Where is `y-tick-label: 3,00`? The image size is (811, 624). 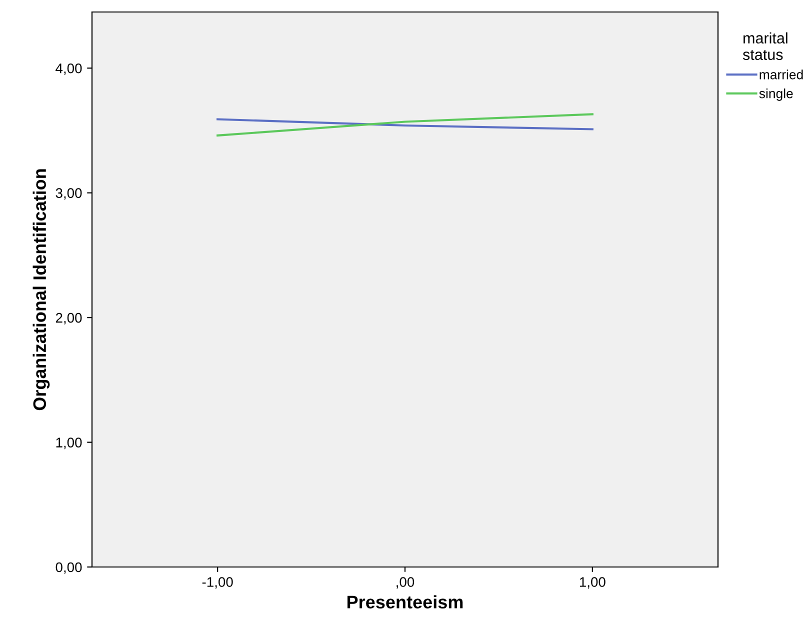
y-tick-label: 3,00 is located at coordinates (69, 194).